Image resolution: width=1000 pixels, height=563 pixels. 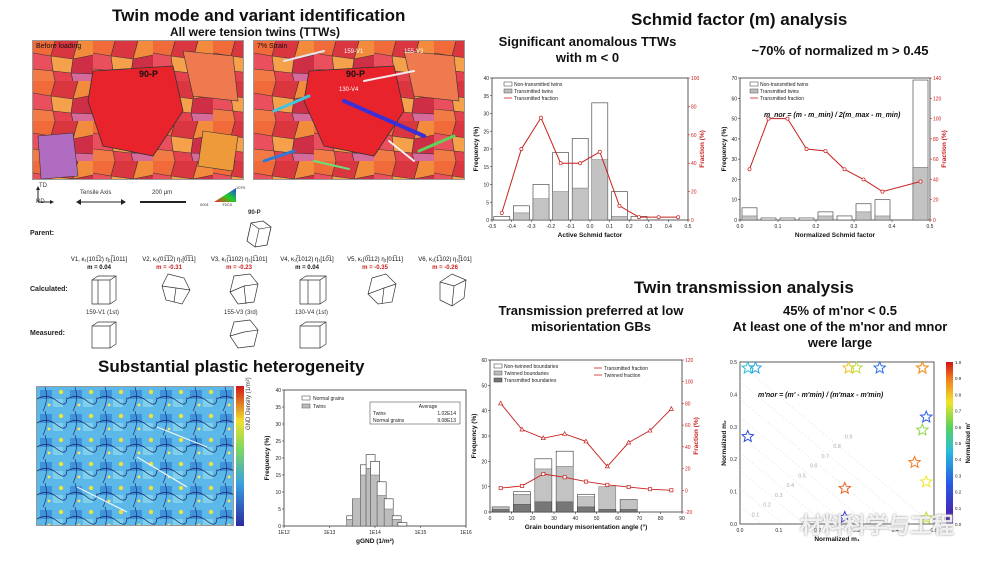 I want to click on transmission-formula: m'nor = (m' - m'min) / (m'max - m'min), so click(x=821, y=395).